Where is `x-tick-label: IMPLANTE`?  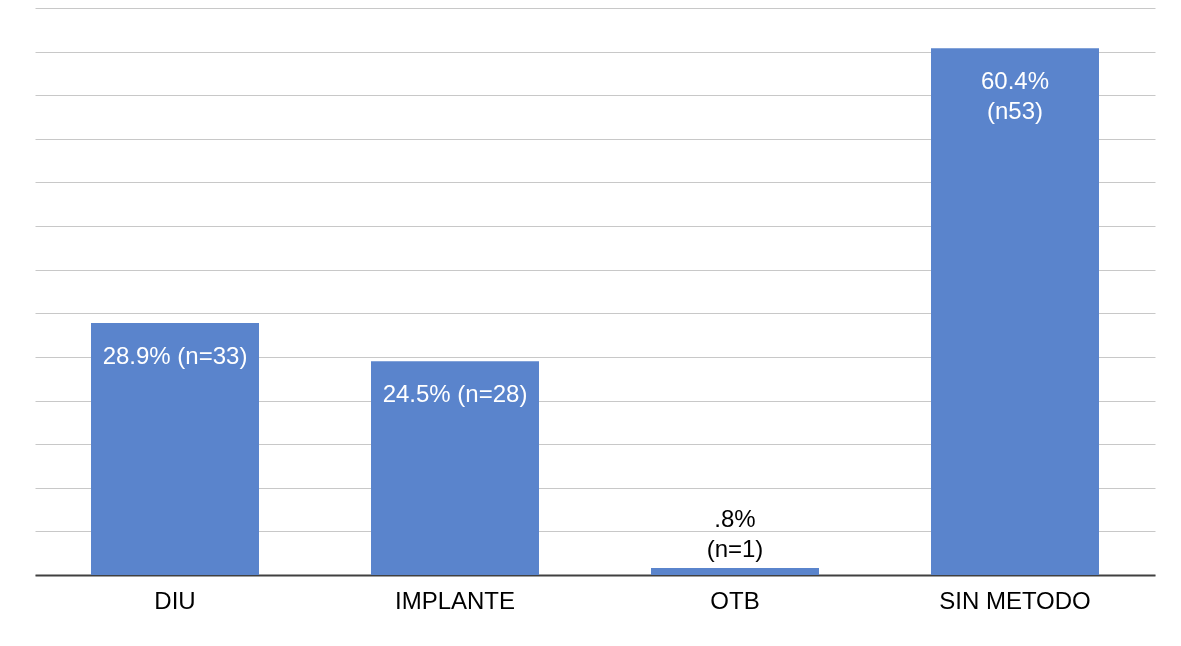 x-tick-label: IMPLANTE is located at coordinates (455, 600).